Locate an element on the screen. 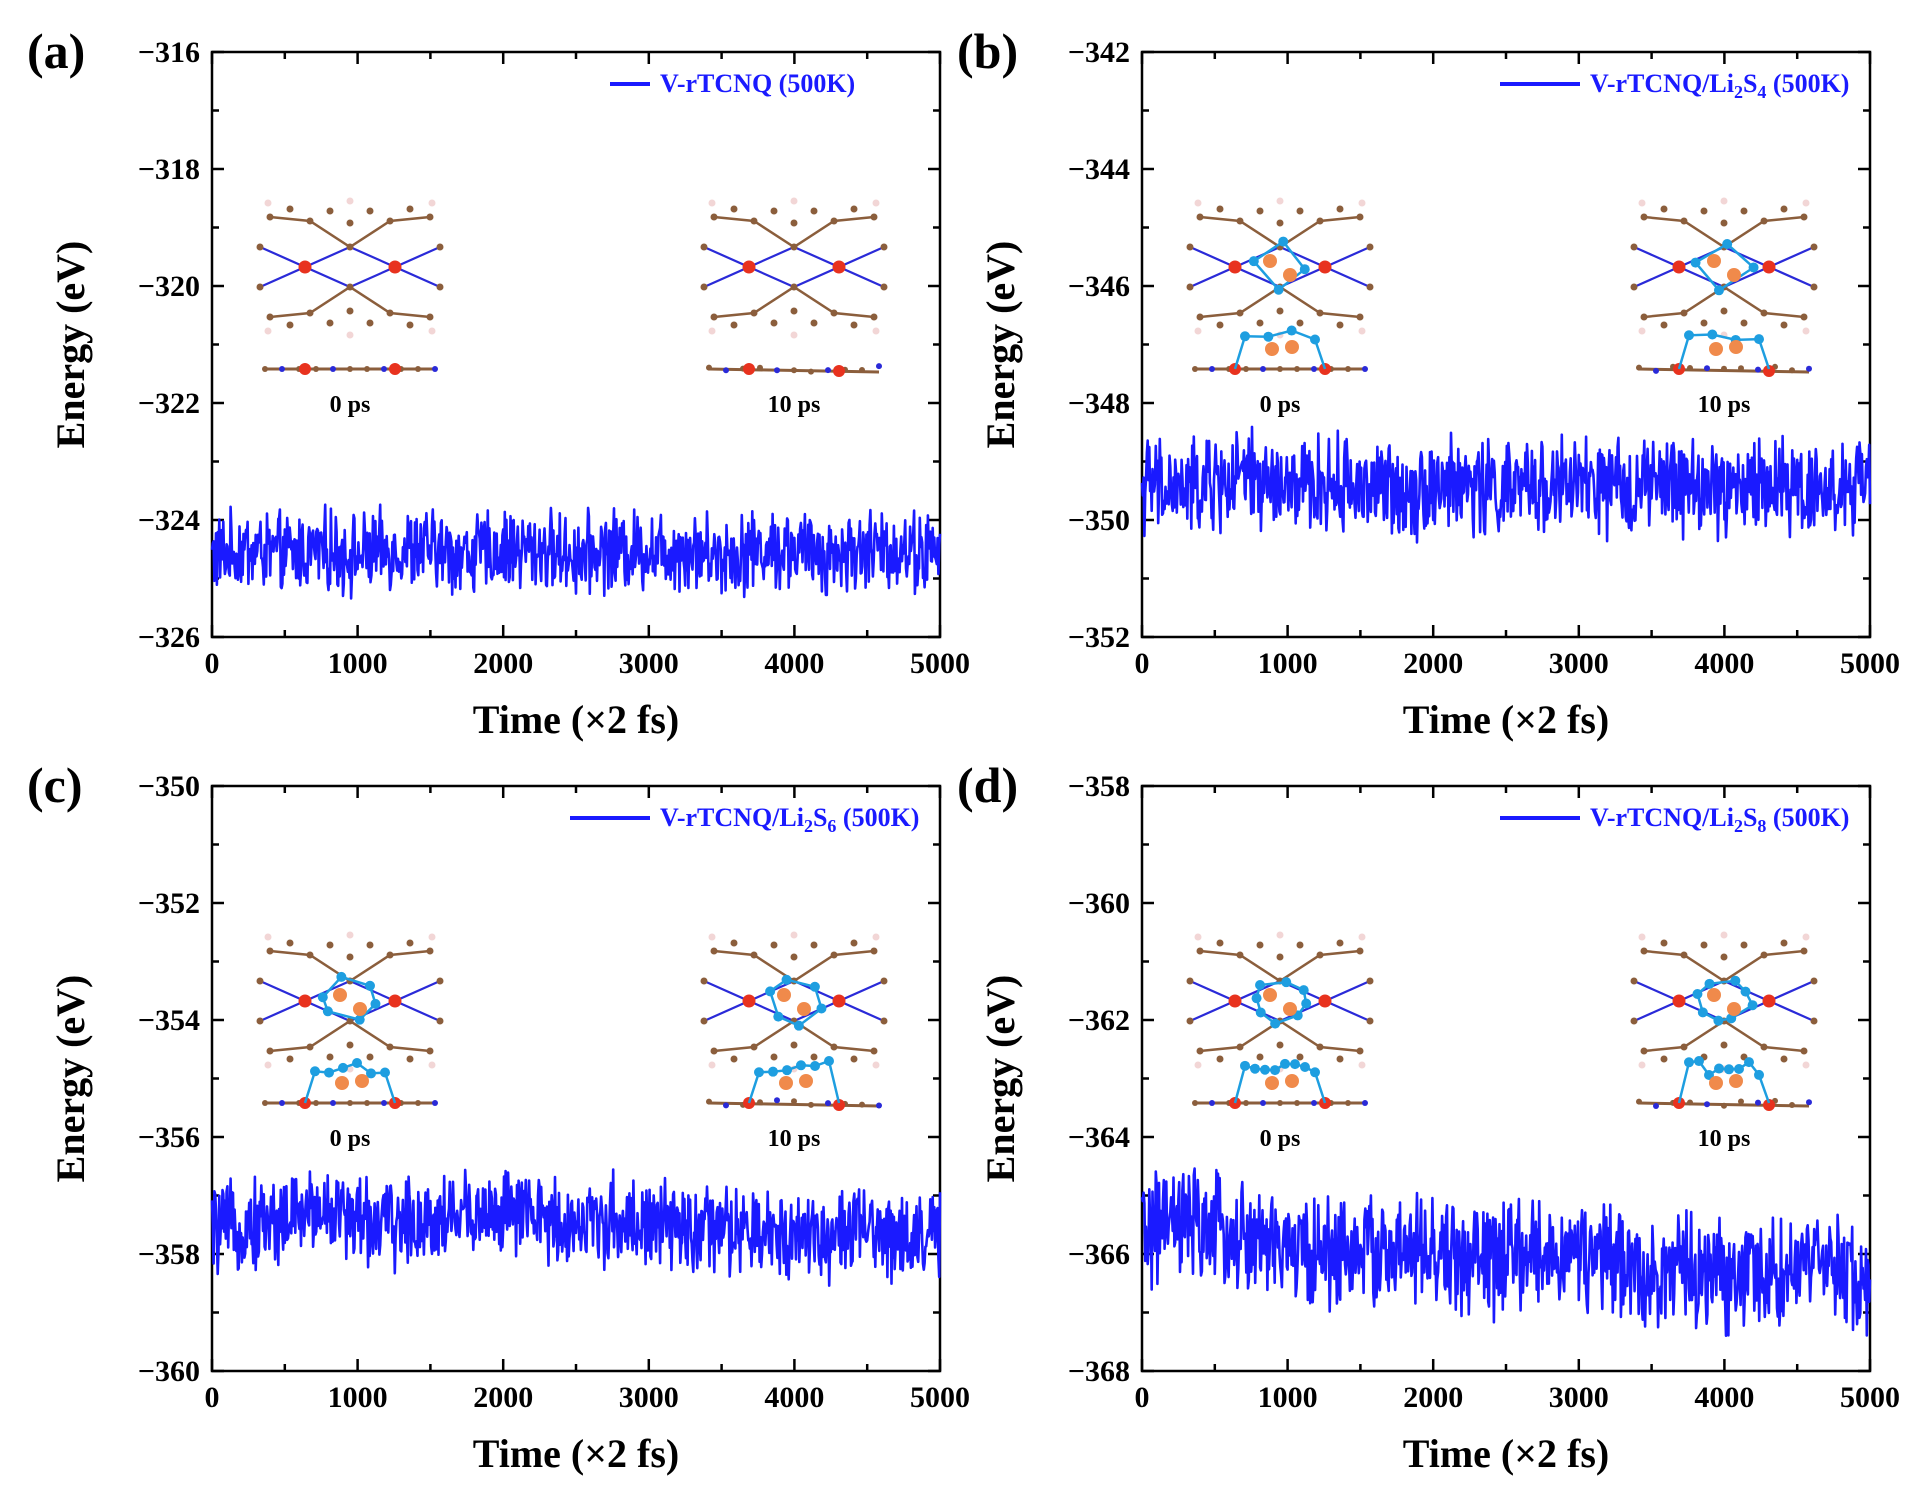  y-tick-label: −364 is located at coordinates (1099, 1137).